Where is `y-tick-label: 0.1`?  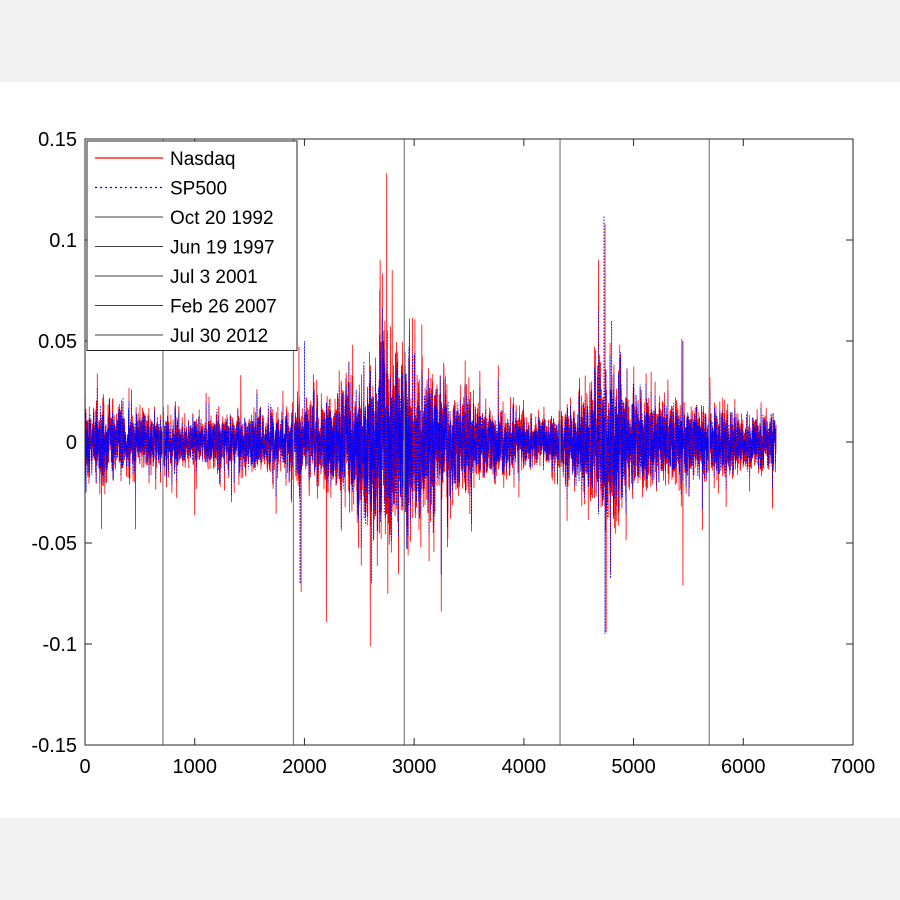
y-tick-label: 0.1 is located at coordinates (63, 241).